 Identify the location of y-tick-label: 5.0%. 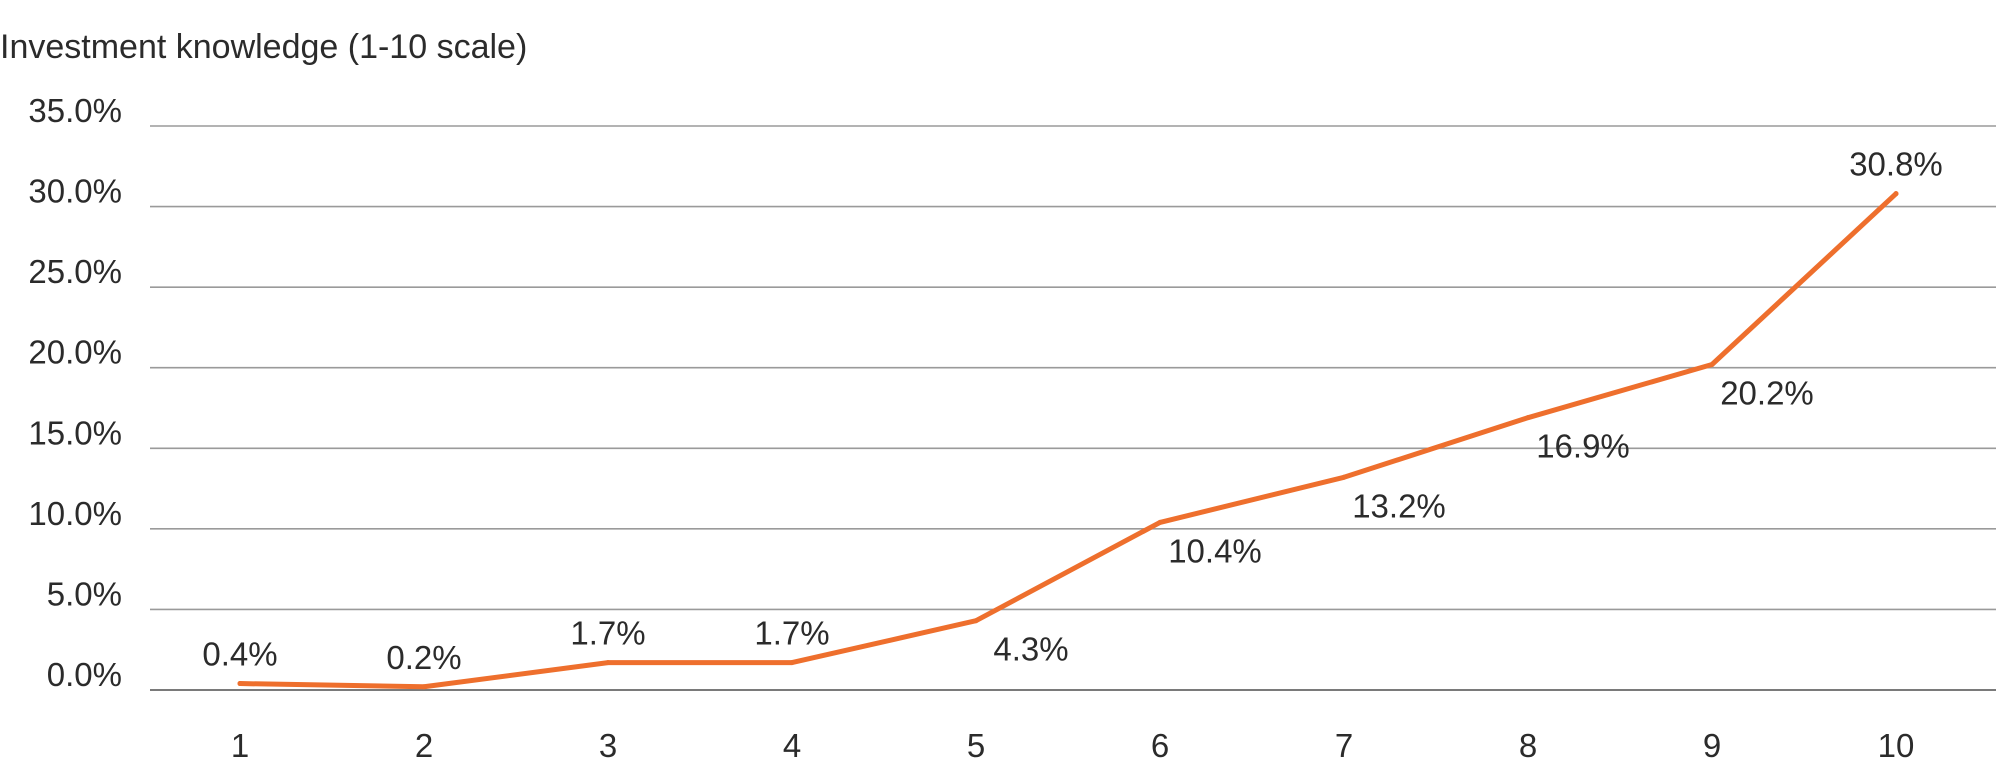
(84, 593).